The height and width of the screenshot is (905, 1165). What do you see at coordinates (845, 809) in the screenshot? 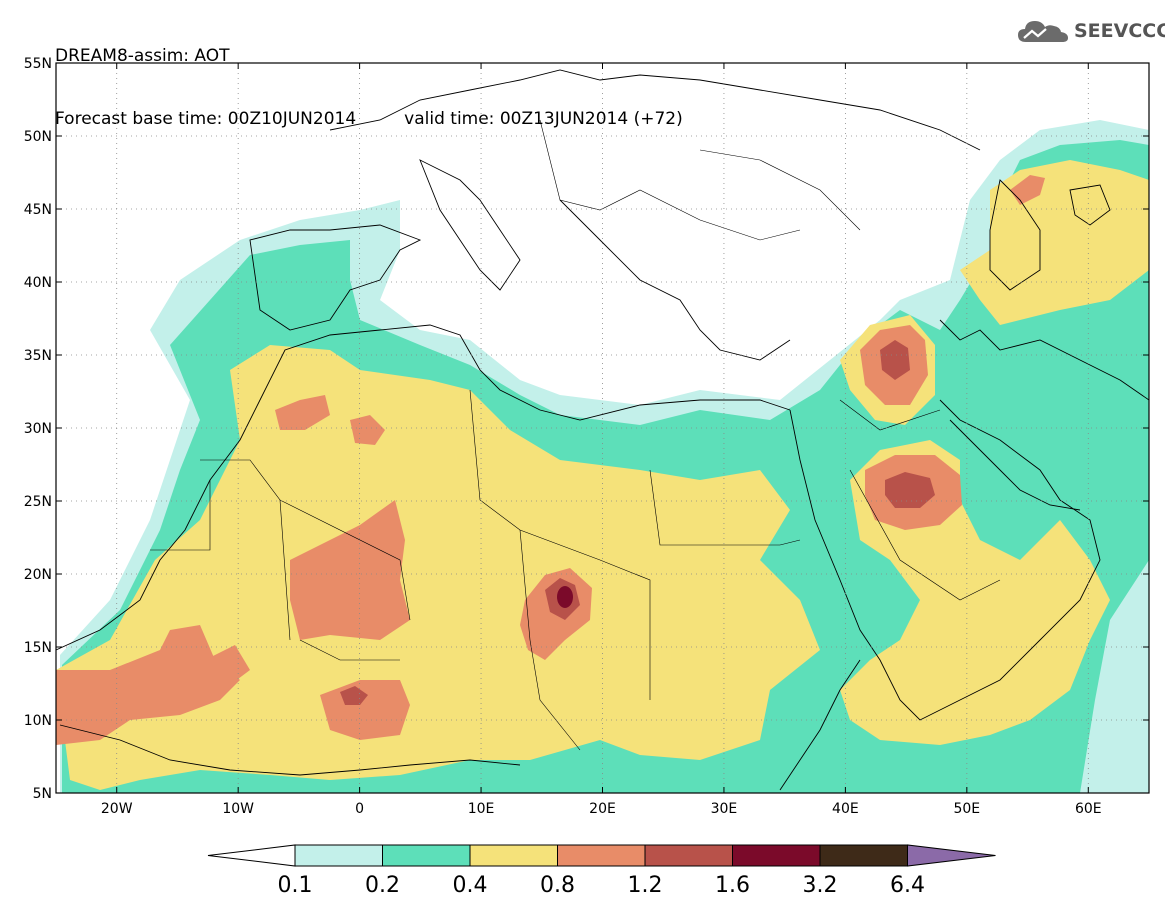
I see `lon-tick-label: 40E` at bounding box center [845, 809].